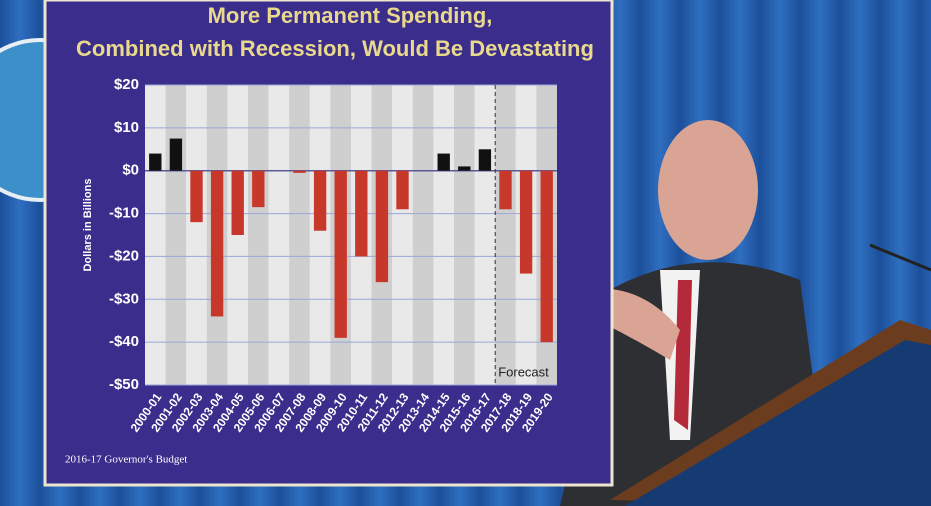 The image size is (931, 506). I want to click on y-tick-label: $0, so click(130, 170).